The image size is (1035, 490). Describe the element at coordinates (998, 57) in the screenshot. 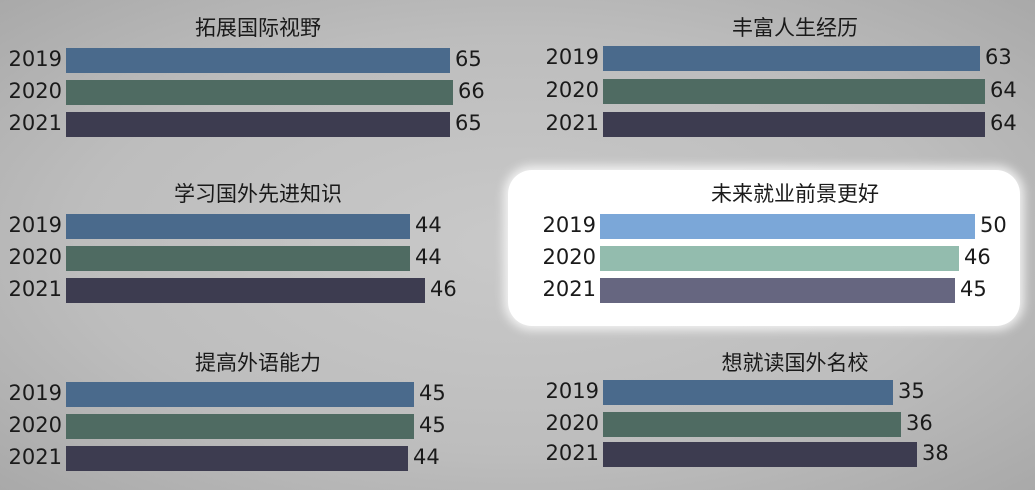

I see `value-label: 63` at that location.